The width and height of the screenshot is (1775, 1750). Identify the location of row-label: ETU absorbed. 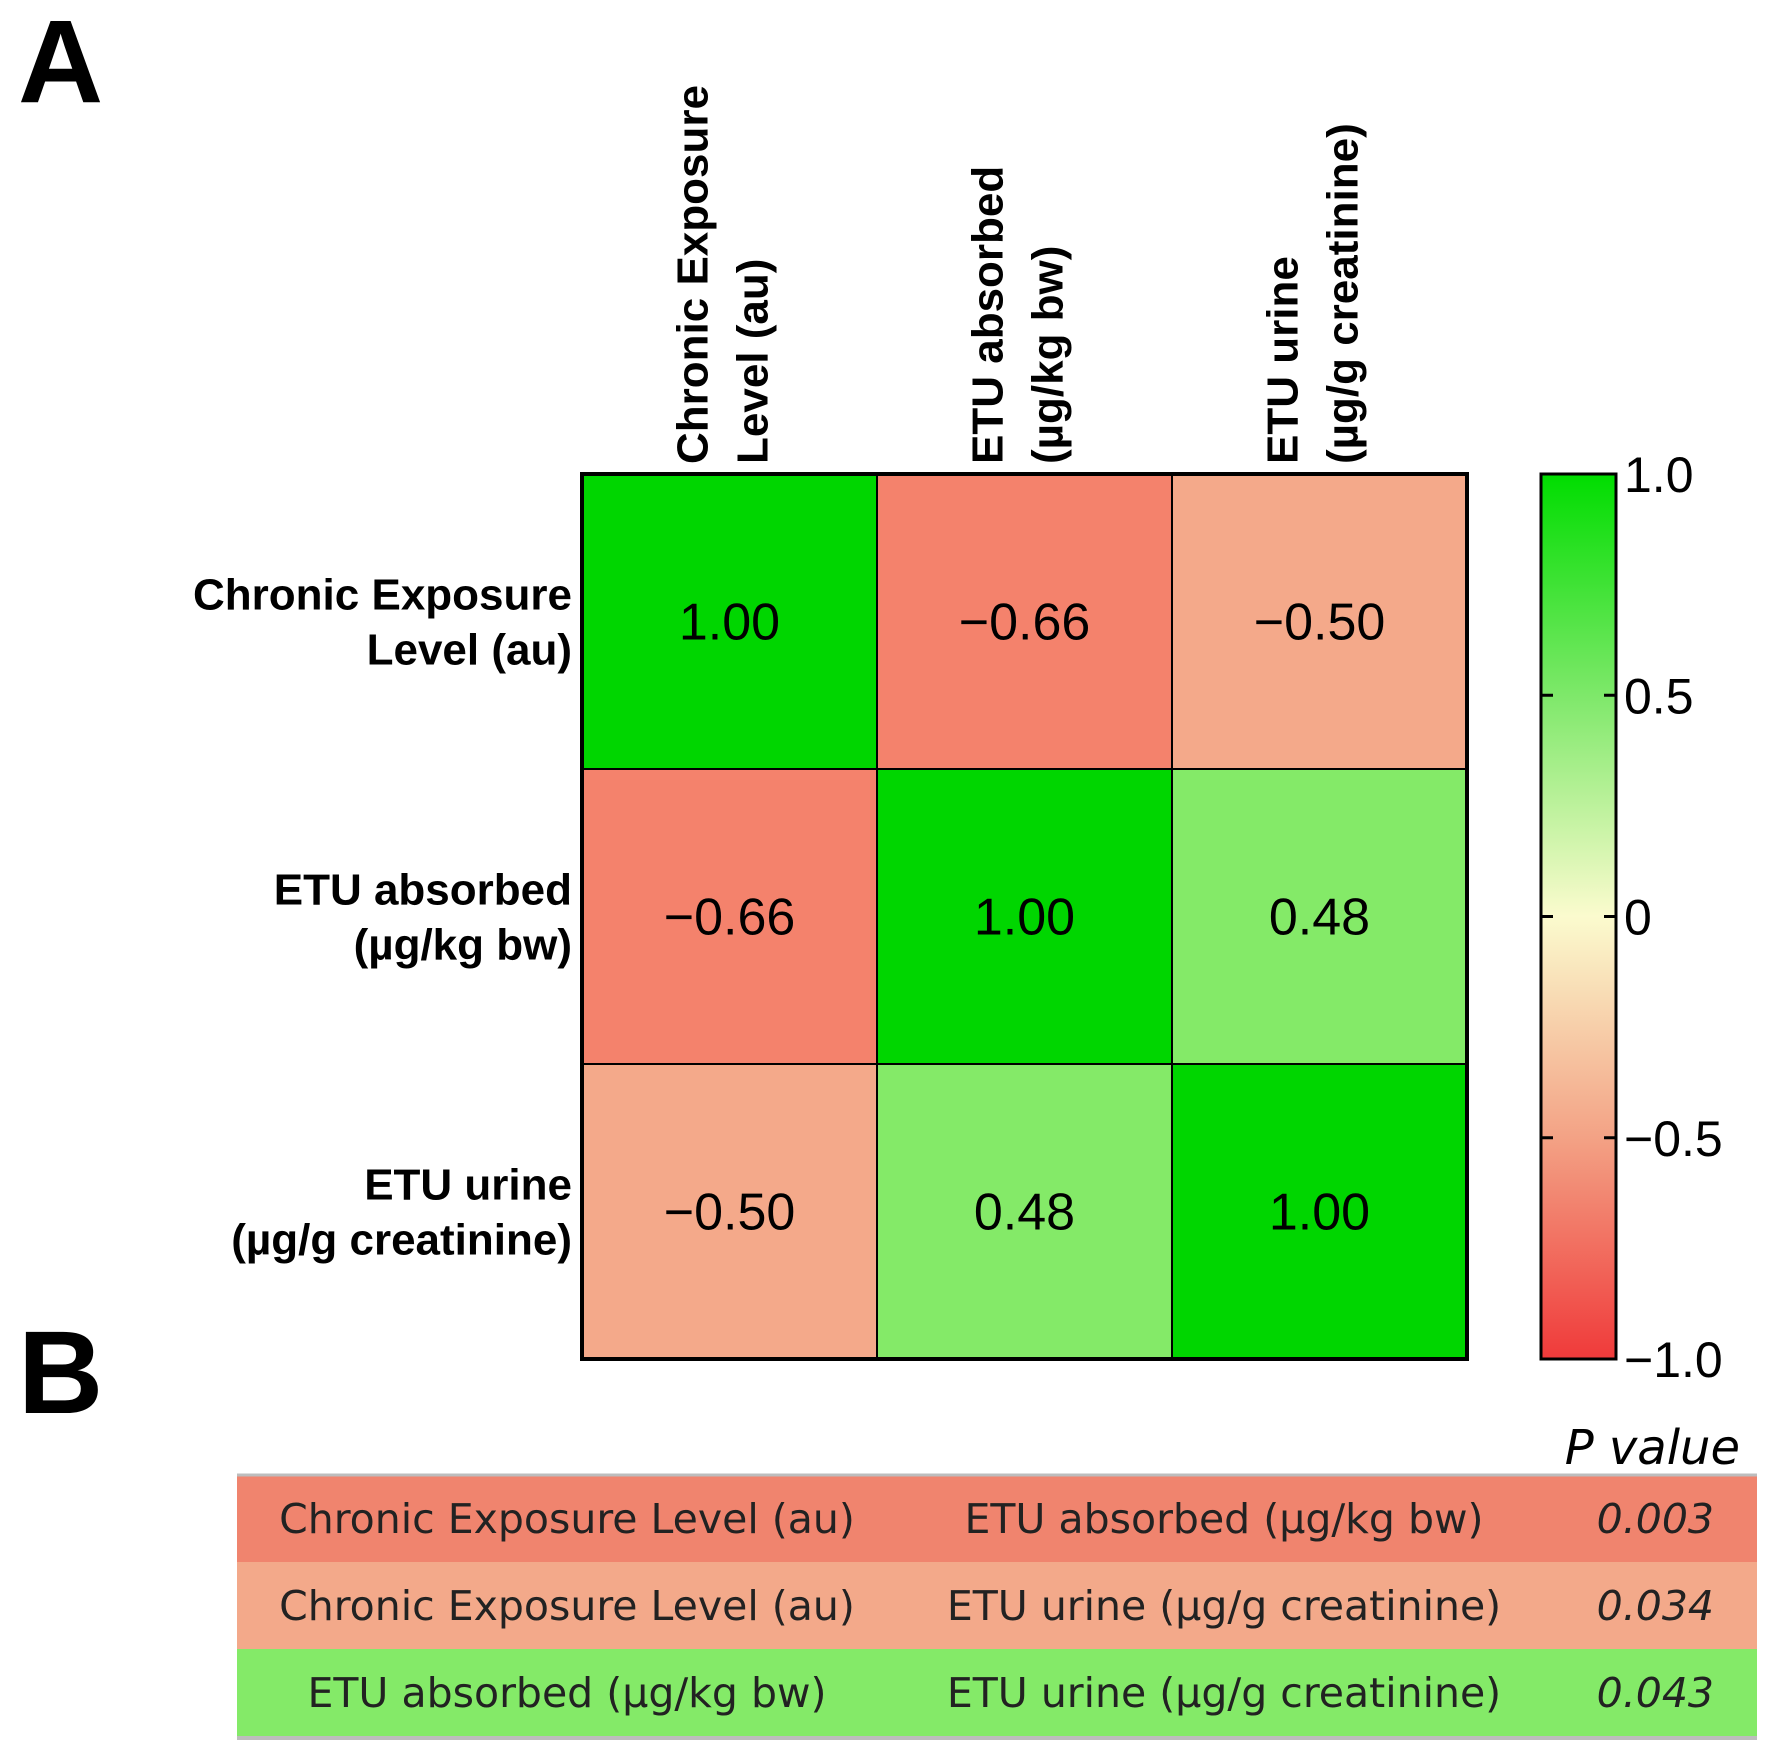
(423, 890).